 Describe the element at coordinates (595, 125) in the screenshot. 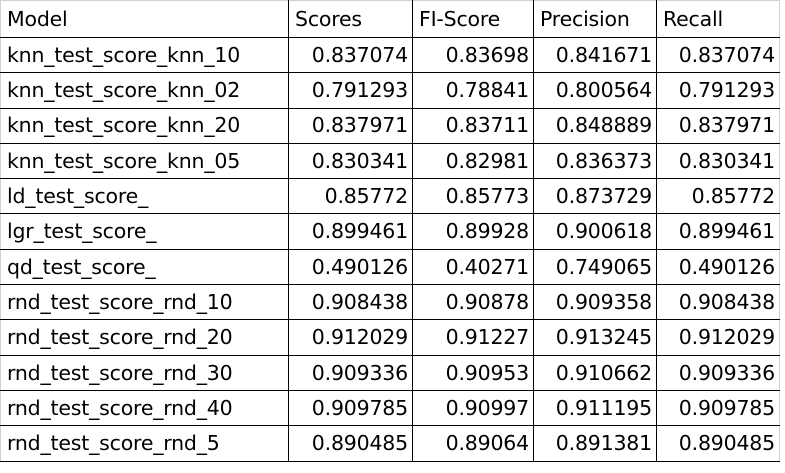

I see `precision-cell: 0.848889` at that location.